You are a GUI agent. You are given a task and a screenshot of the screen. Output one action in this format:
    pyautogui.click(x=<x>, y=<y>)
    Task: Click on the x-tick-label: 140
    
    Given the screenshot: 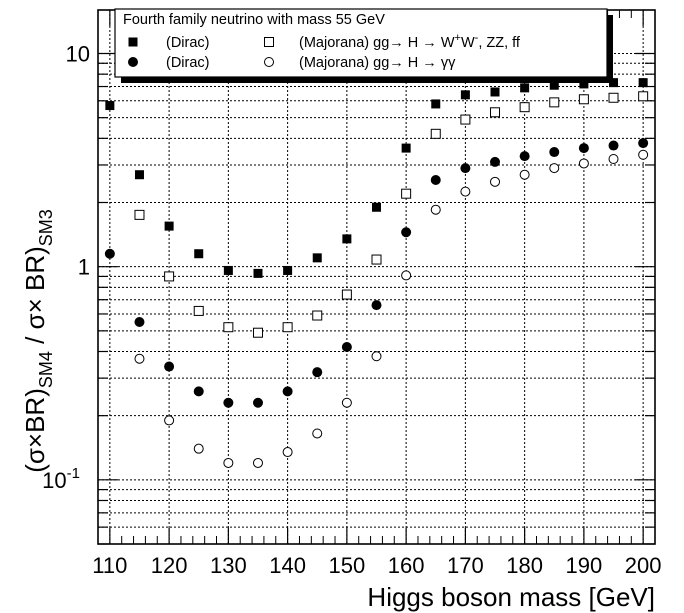 What is the action you would take?
    pyautogui.click(x=287, y=565)
    